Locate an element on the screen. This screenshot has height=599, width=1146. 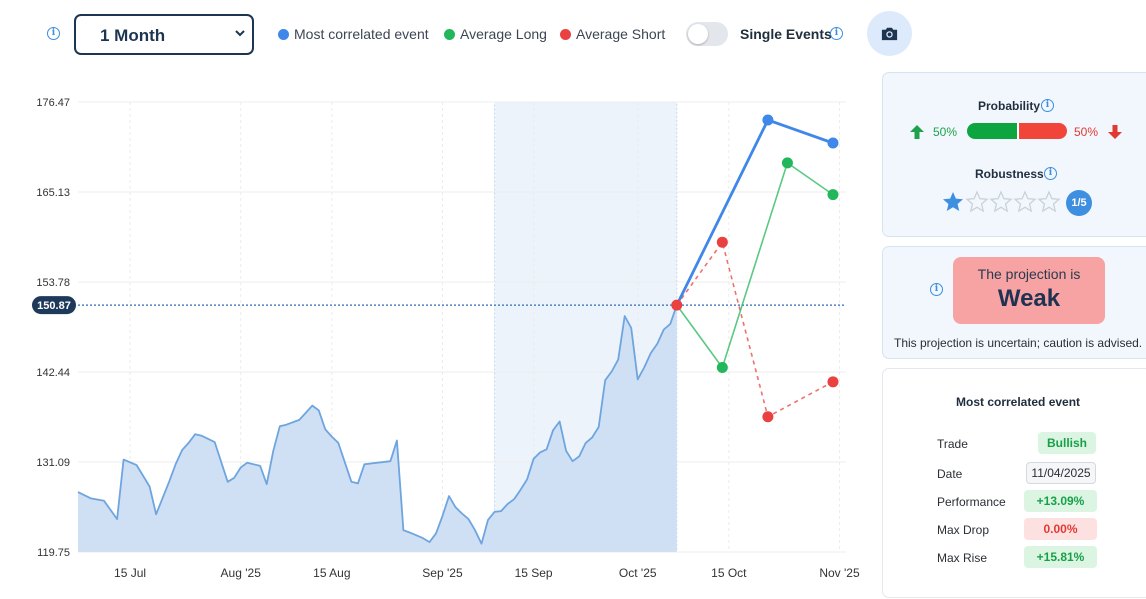
x-tick-label: Sep '25 is located at coordinates (442, 573).